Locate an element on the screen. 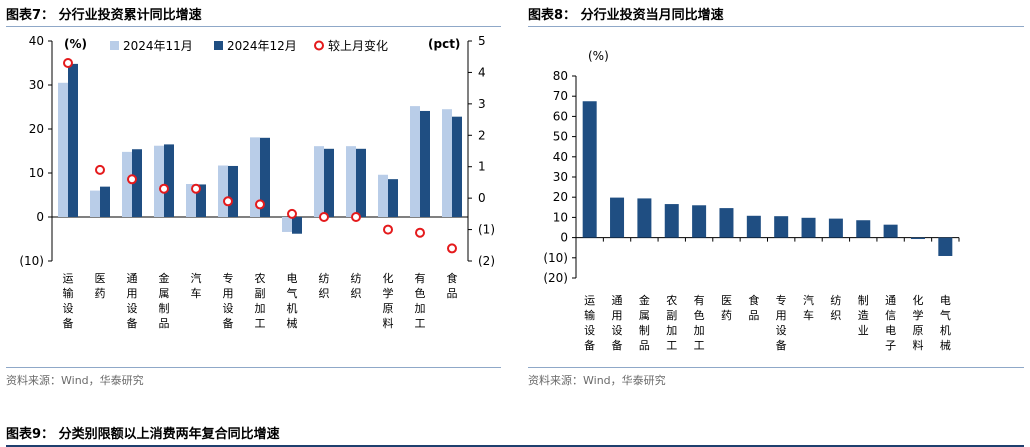 The width and height of the screenshot is (1030, 447). chart8-y-unit: (%) is located at coordinates (598, 56).